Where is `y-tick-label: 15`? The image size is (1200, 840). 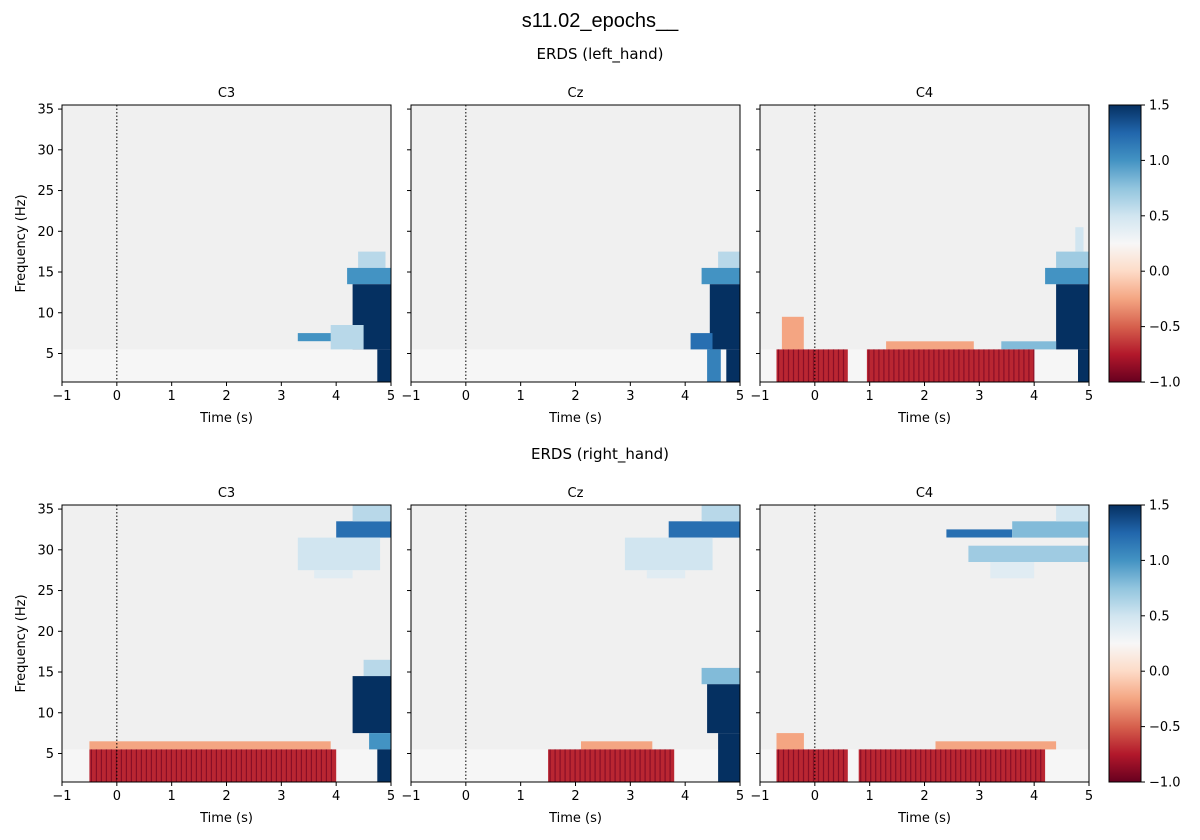 y-tick-label: 15 is located at coordinates (45, 273).